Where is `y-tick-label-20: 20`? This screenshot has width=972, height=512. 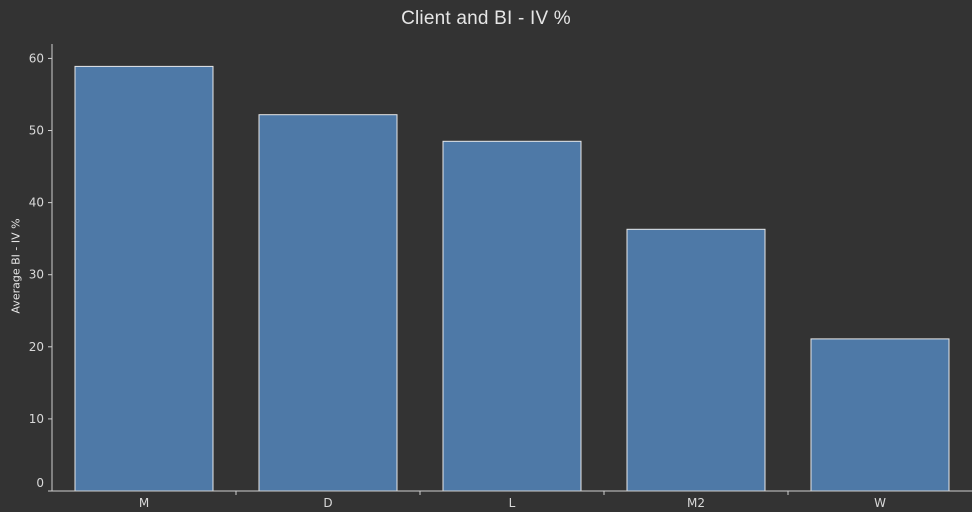 y-tick-label-20: 20 is located at coordinates (36, 347).